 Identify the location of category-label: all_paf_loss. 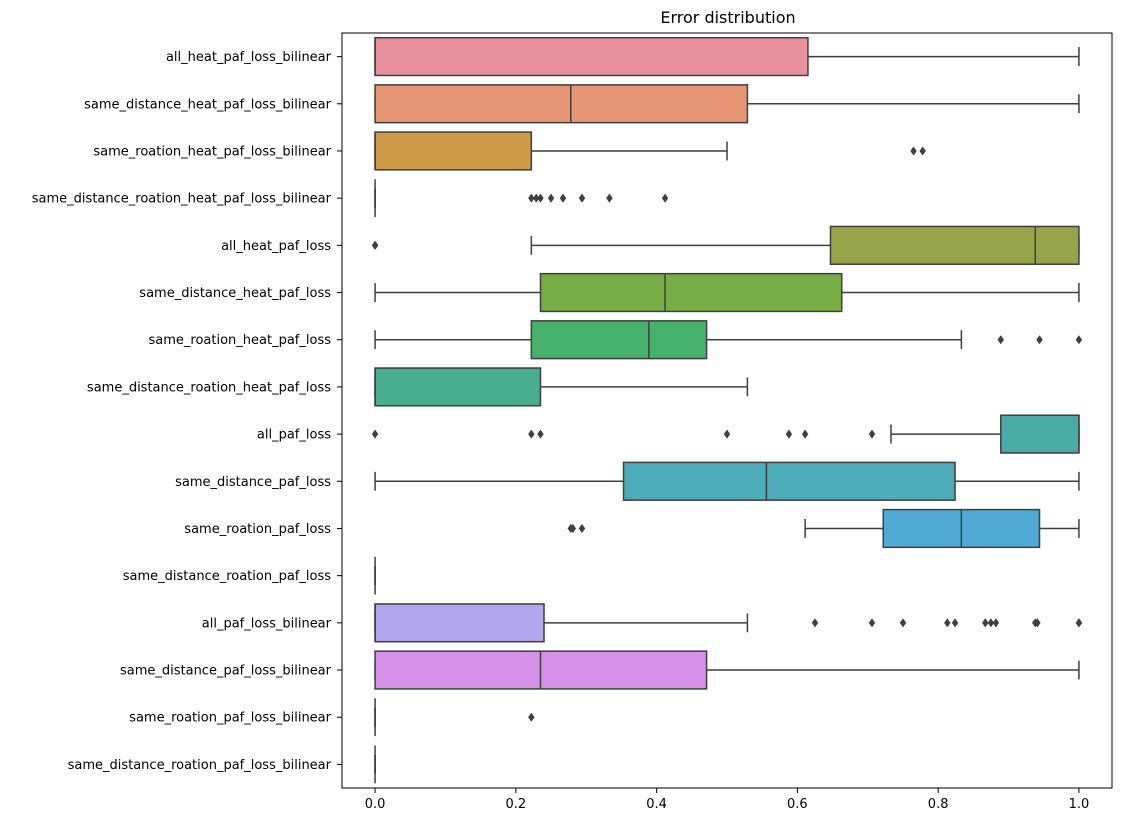
(294, 435).